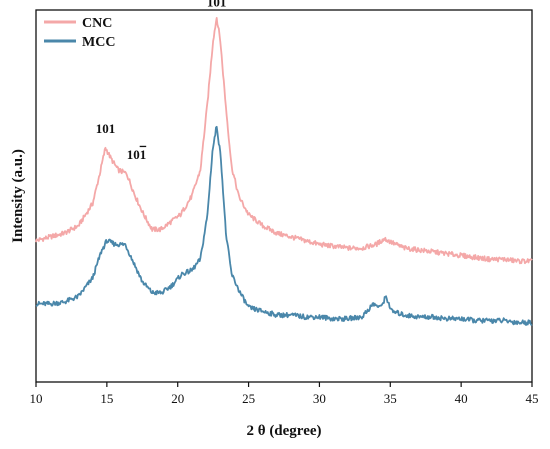 The image size is (550, 449). I want to click on x-tick-label-10: 10, so click(36, 398).